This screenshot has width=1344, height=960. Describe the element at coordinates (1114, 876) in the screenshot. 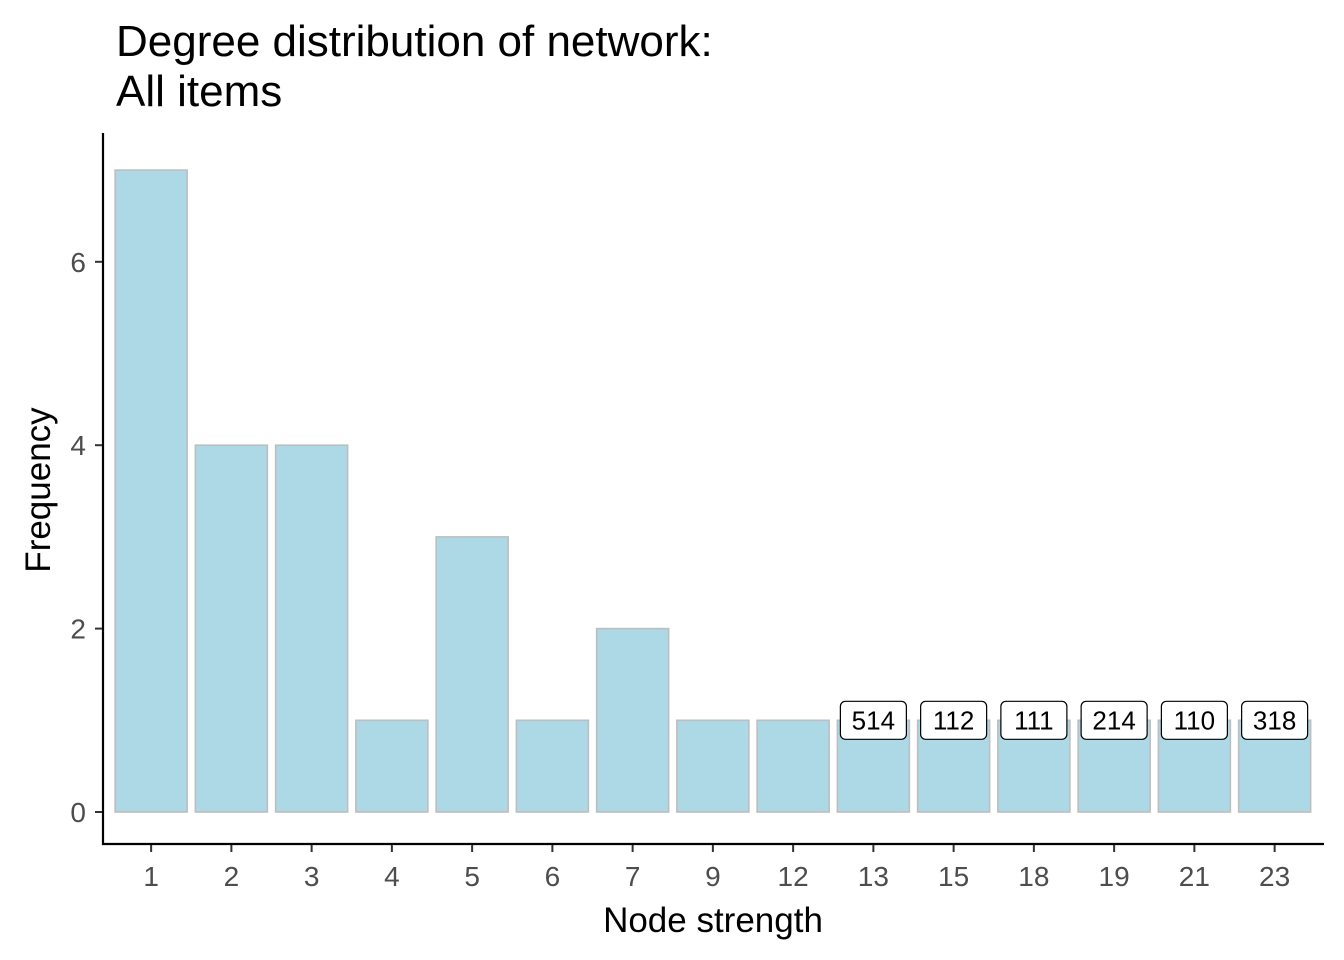

I see `x-tick-label: 19` at that location.